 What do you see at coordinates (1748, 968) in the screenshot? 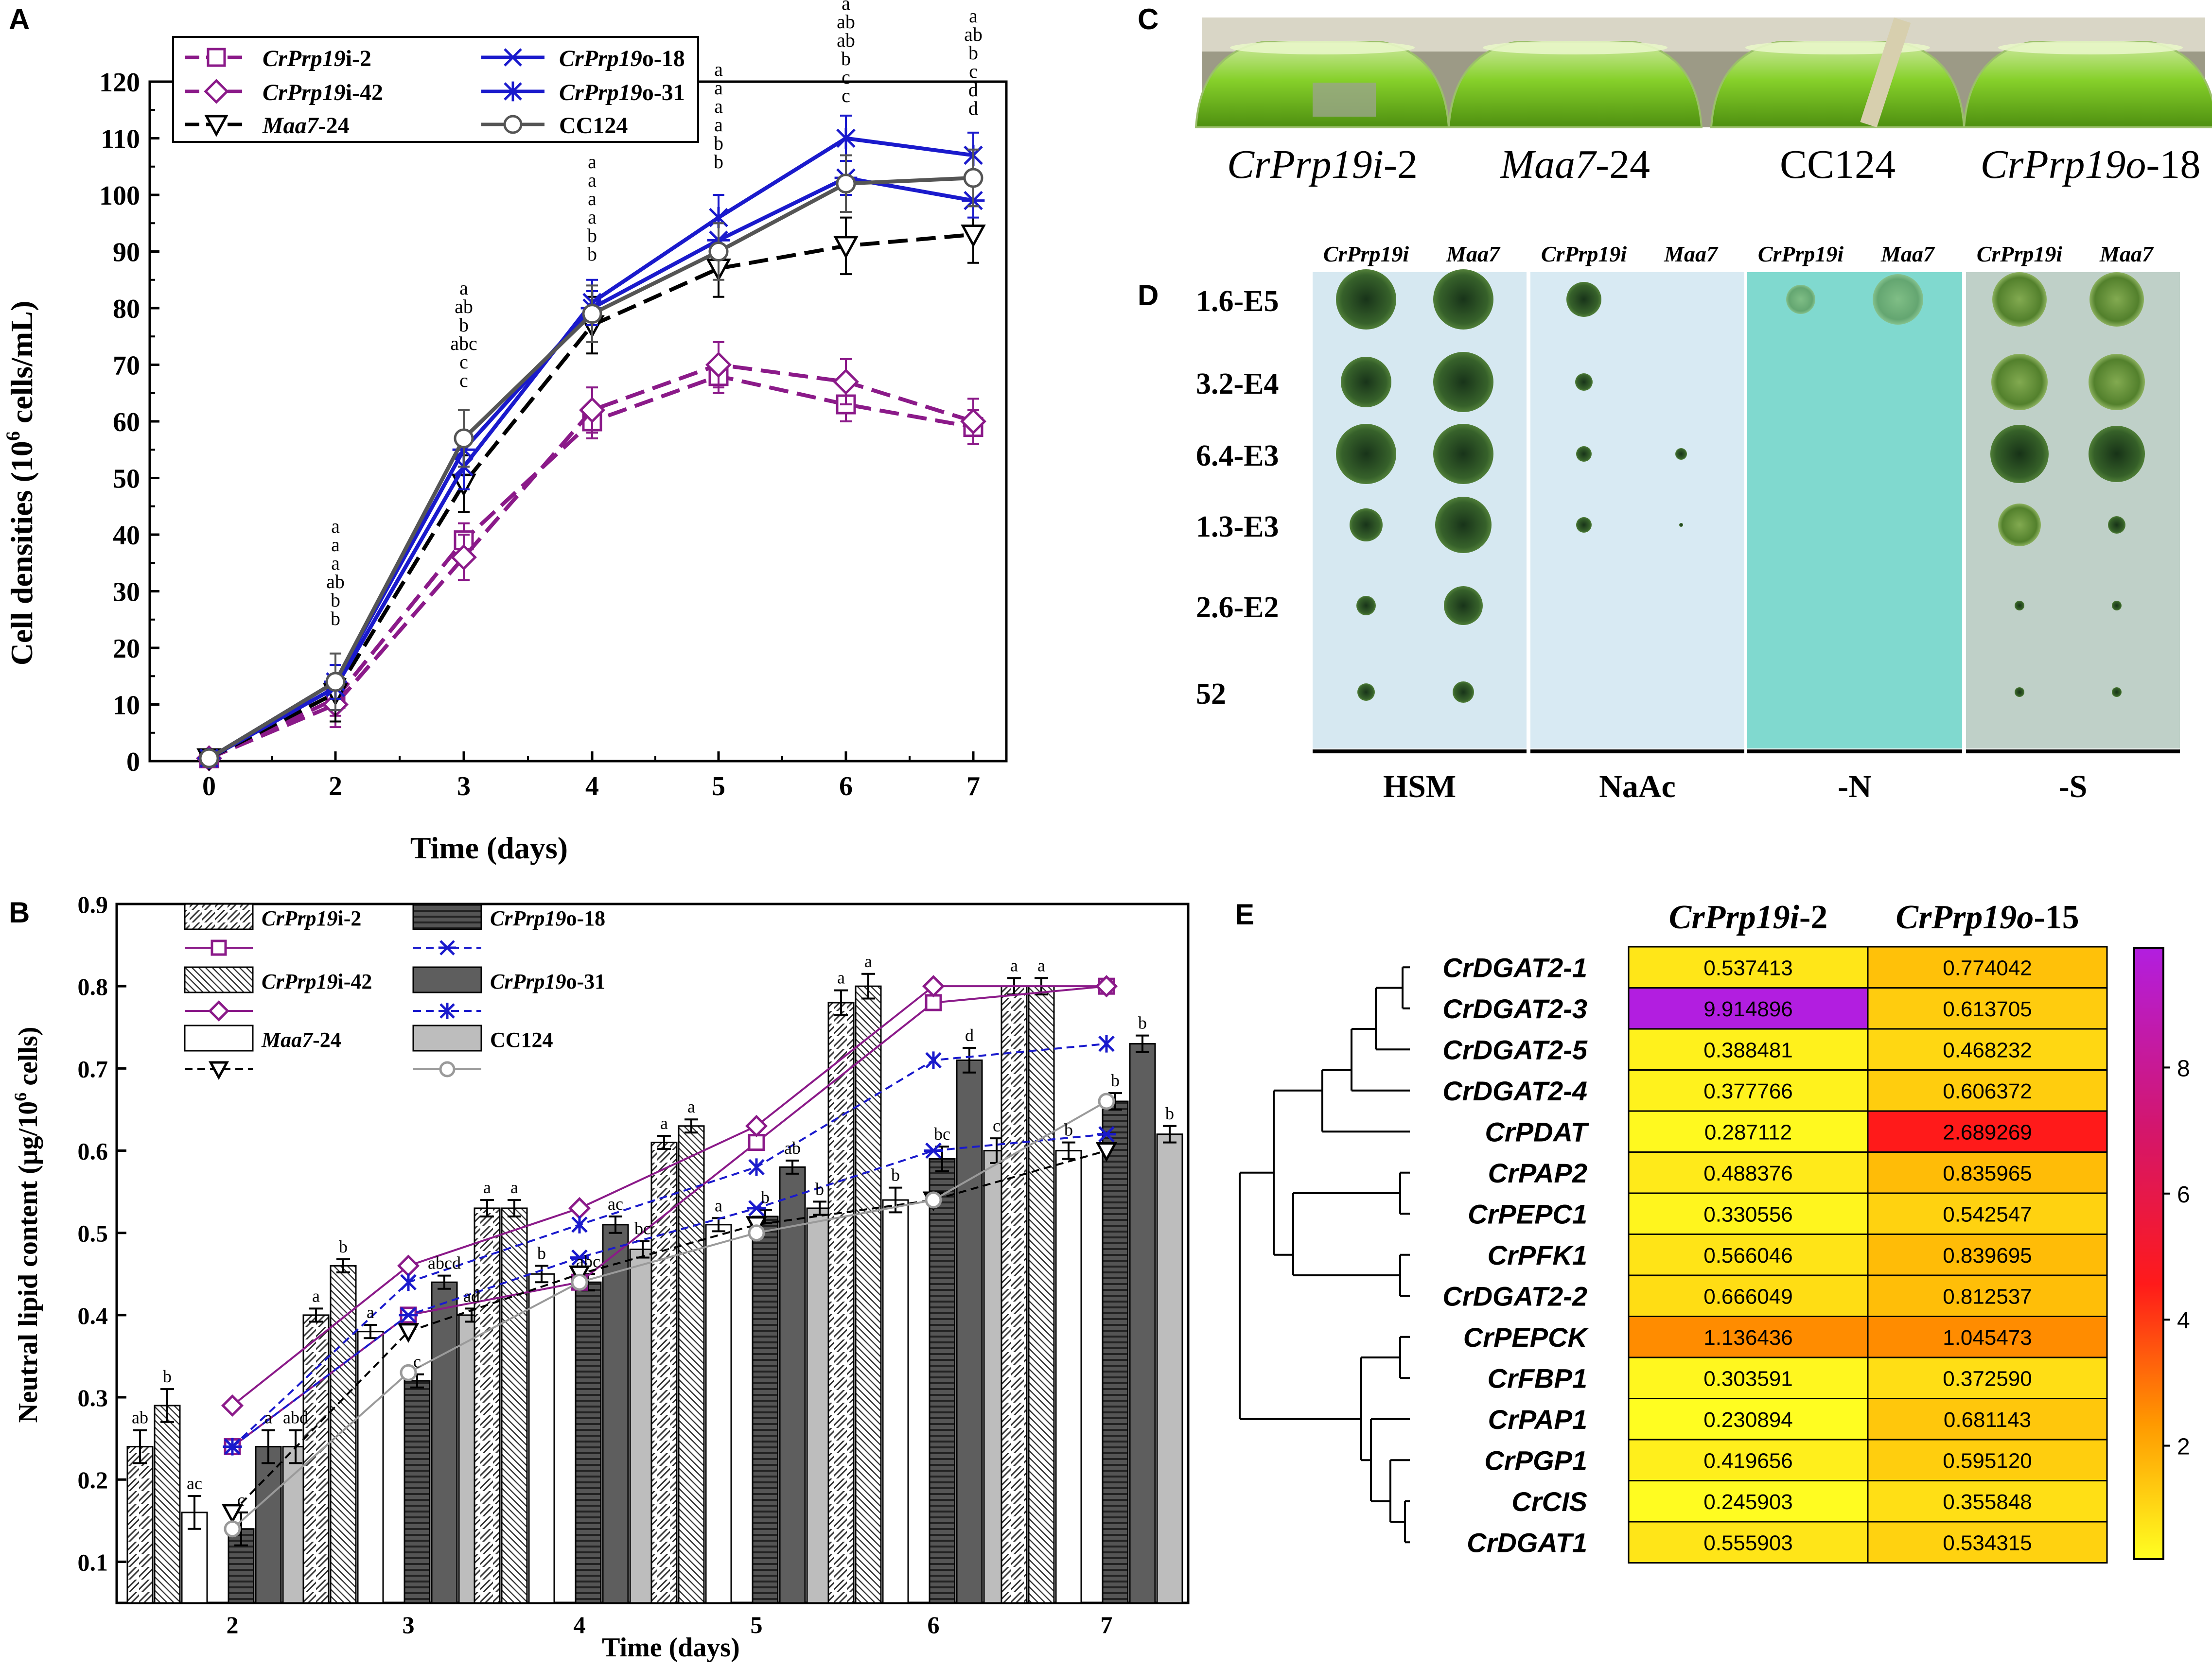
I see `heatmap-cell-value: 0.537413` at bounding box center [1748, 968].